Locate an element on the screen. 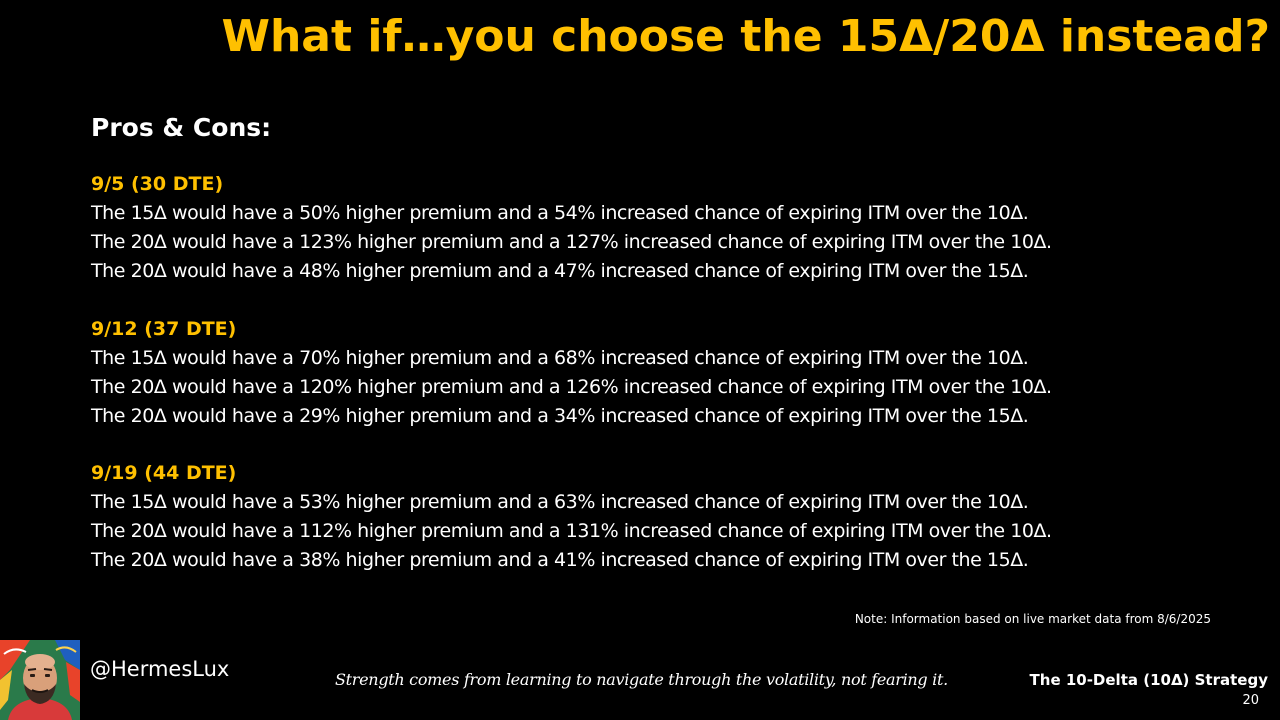  avatar-portrait-icon is located at coordinates (40, 680).